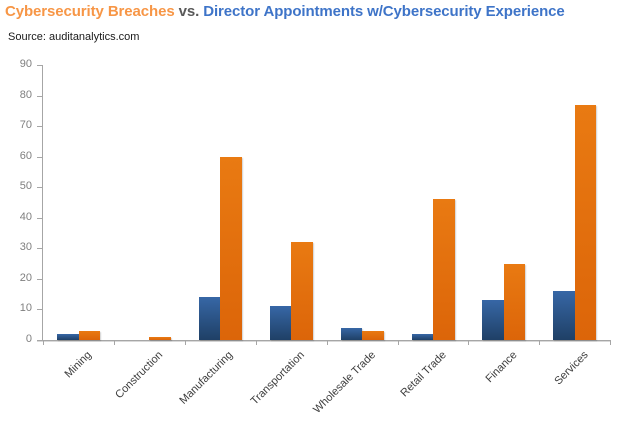 The height and width of the screenshot is (438, 617). What do you see at coordinates (209, 318) in the screenshot?
I see `bar-appointments-manufacturing` at bounding box center [209, 318].